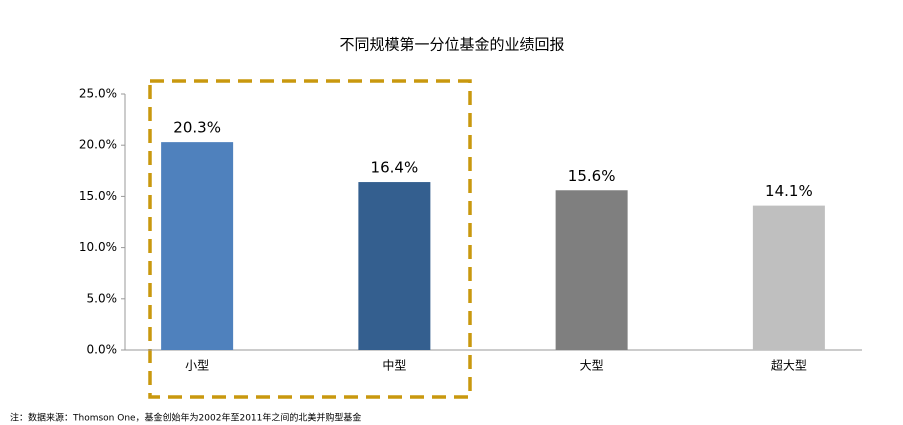 The height and width of the screenshot is (425, 903). I want to click on x-tick-label: 大型, so click(592, 366).